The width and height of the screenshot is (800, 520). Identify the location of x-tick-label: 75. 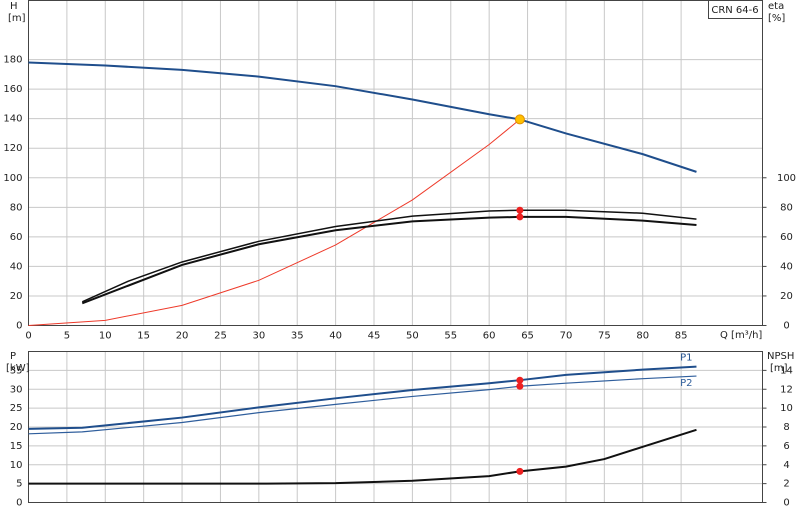
(604, 336).